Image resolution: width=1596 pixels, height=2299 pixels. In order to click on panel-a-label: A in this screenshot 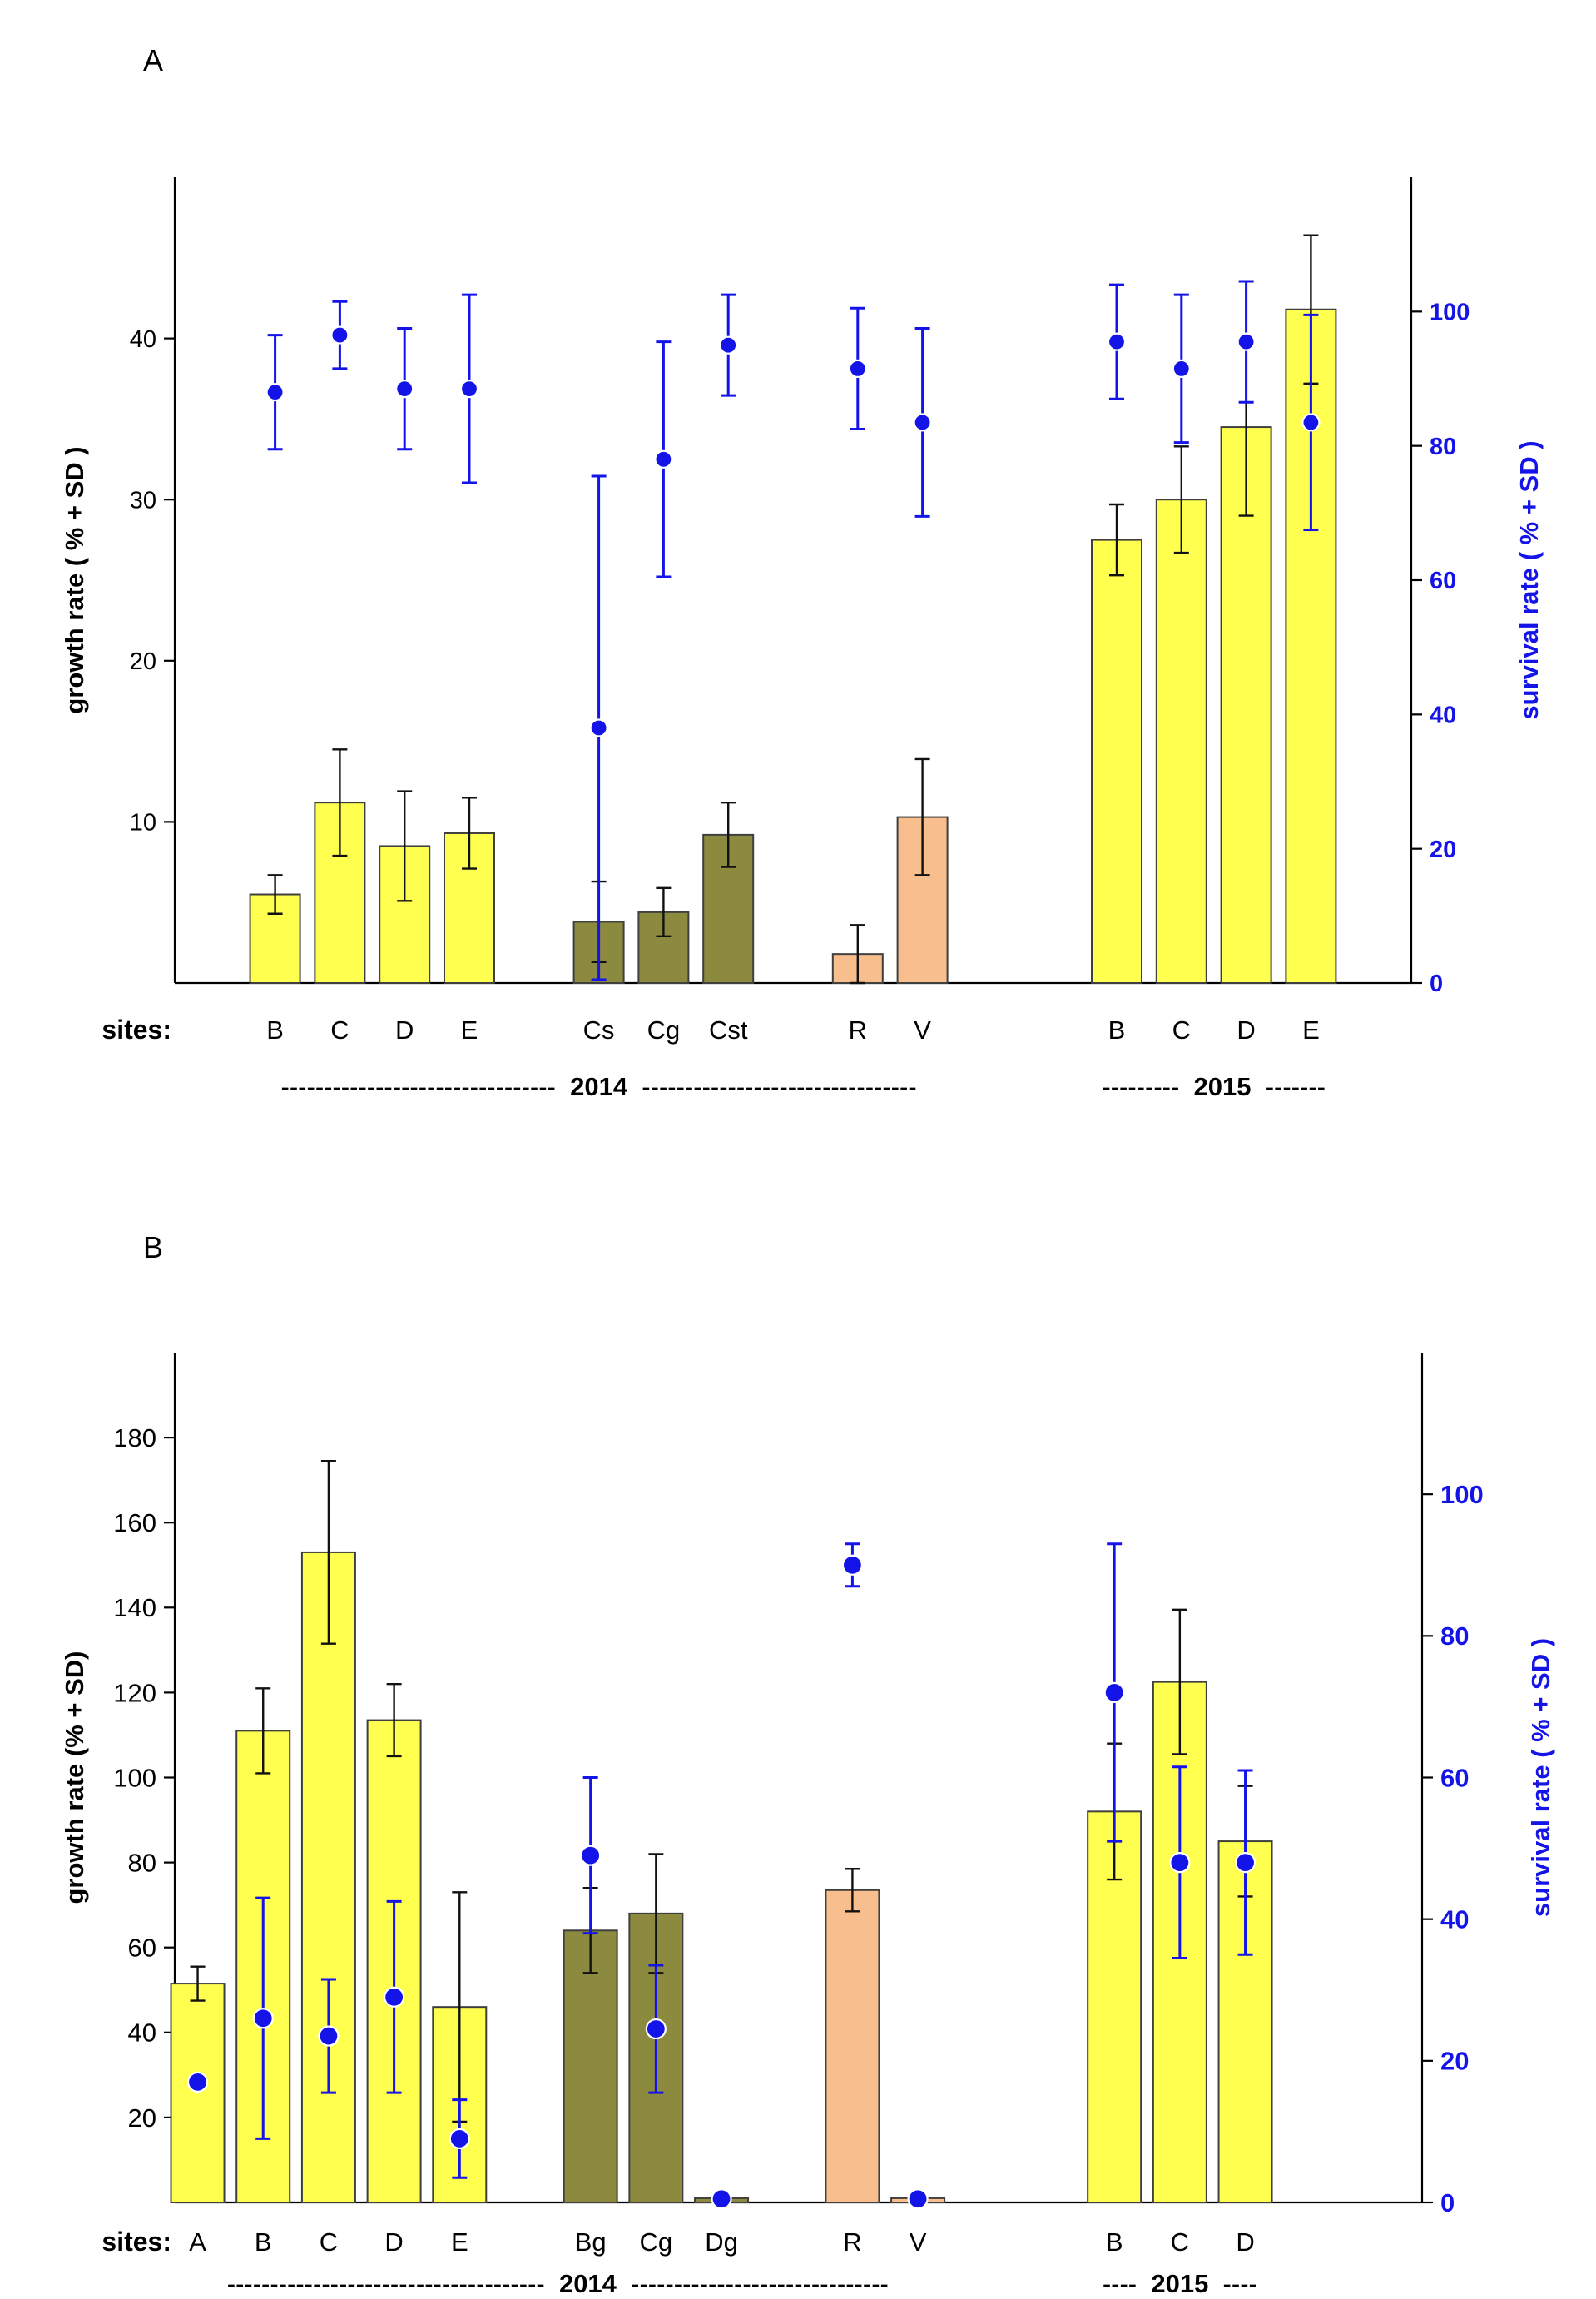, I will do `click(153, 60)`.